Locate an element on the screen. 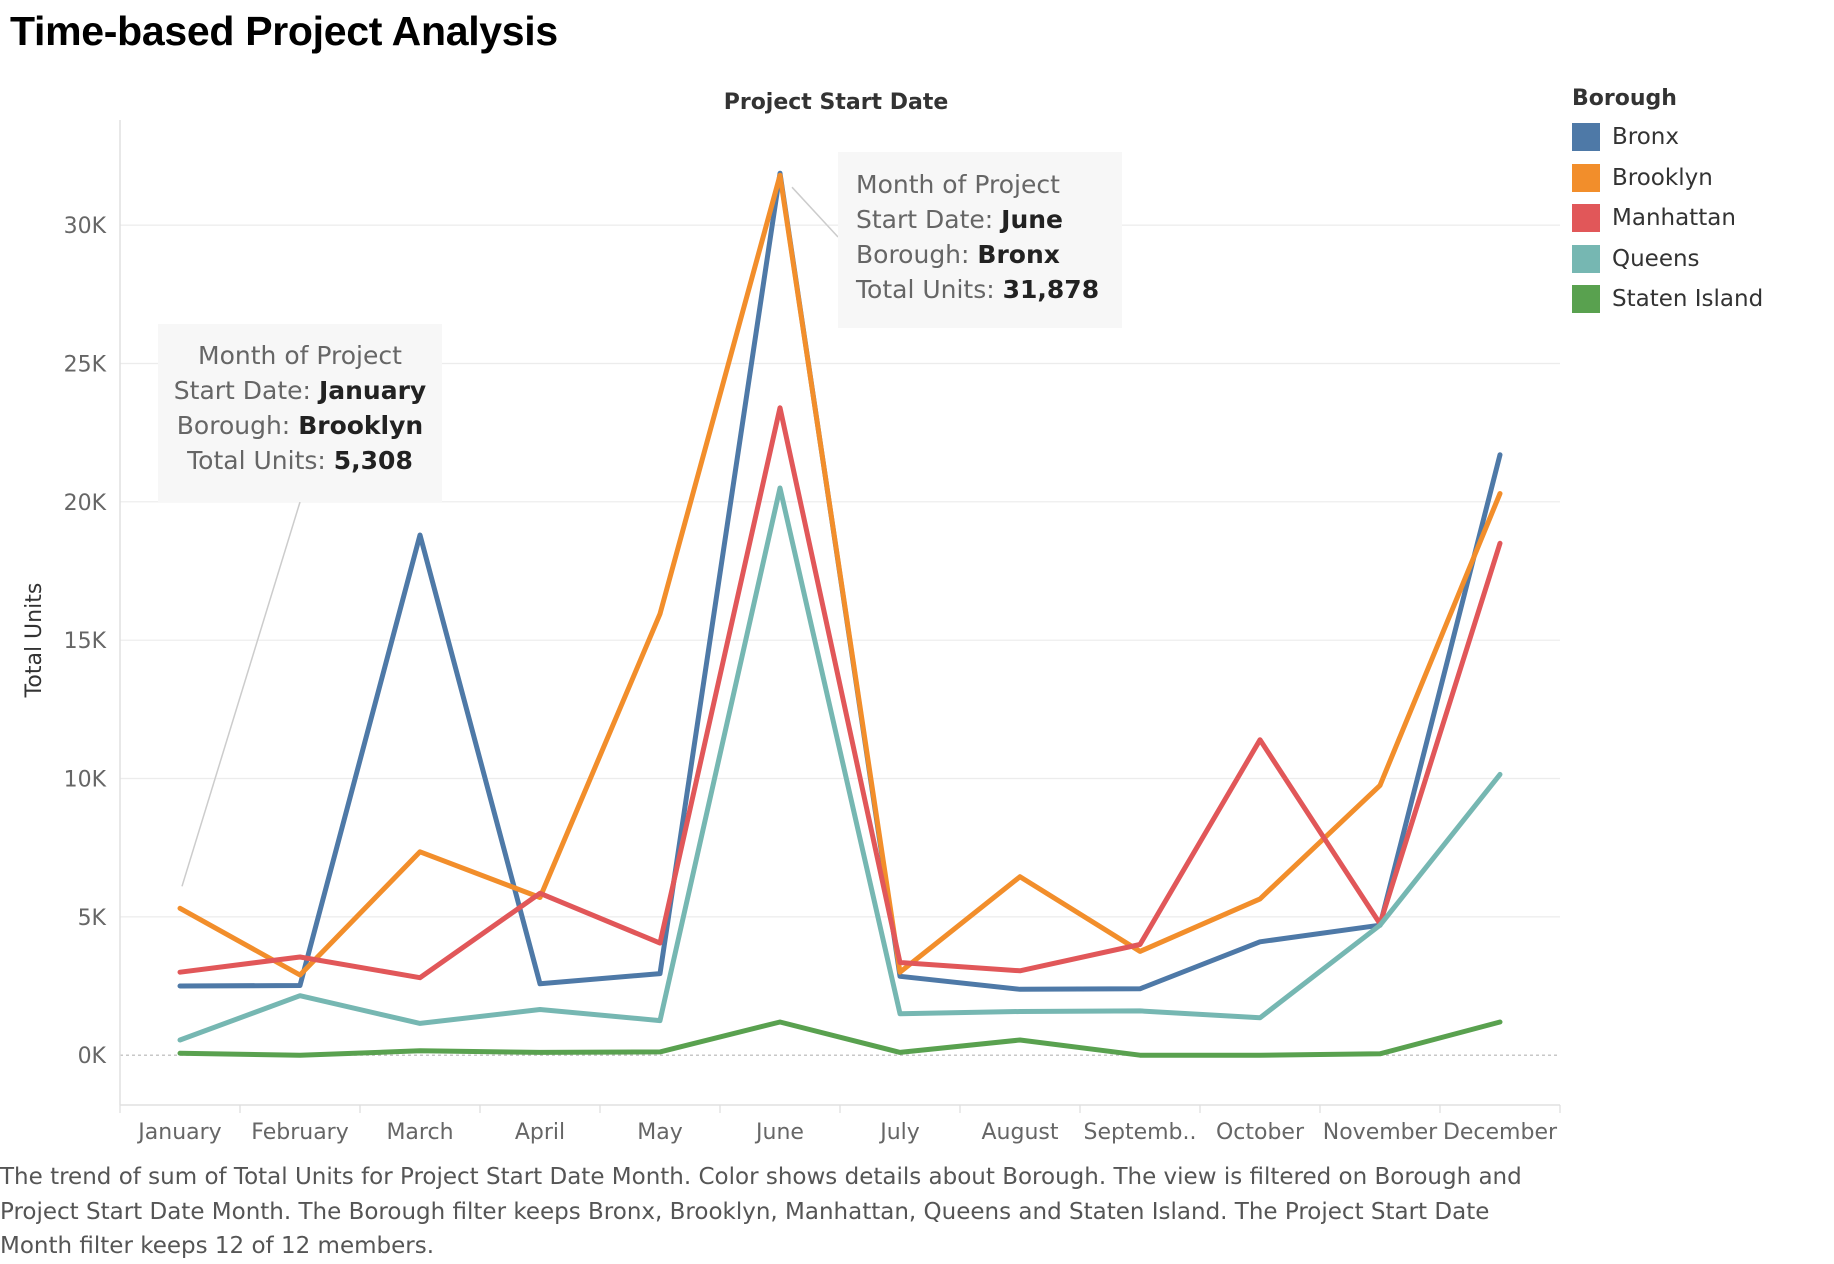 The image size is (1834, 1264). x-tick-label: August is located at coordinates (1020, 1132).